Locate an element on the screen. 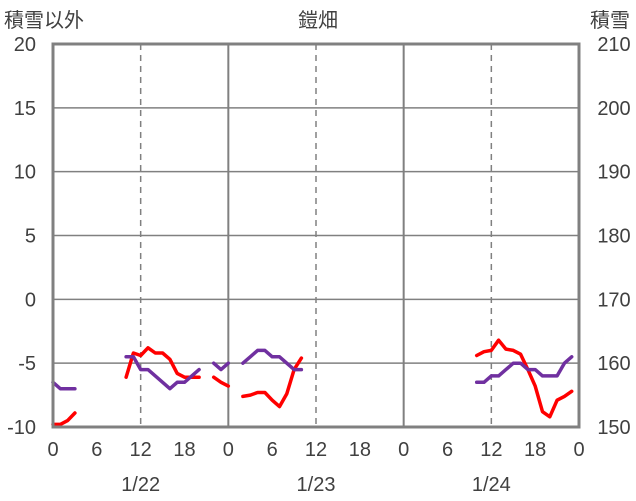 The width and height of the screenshot is (636, 501). date-label: 1/22 is located at coordinates (140, 485).